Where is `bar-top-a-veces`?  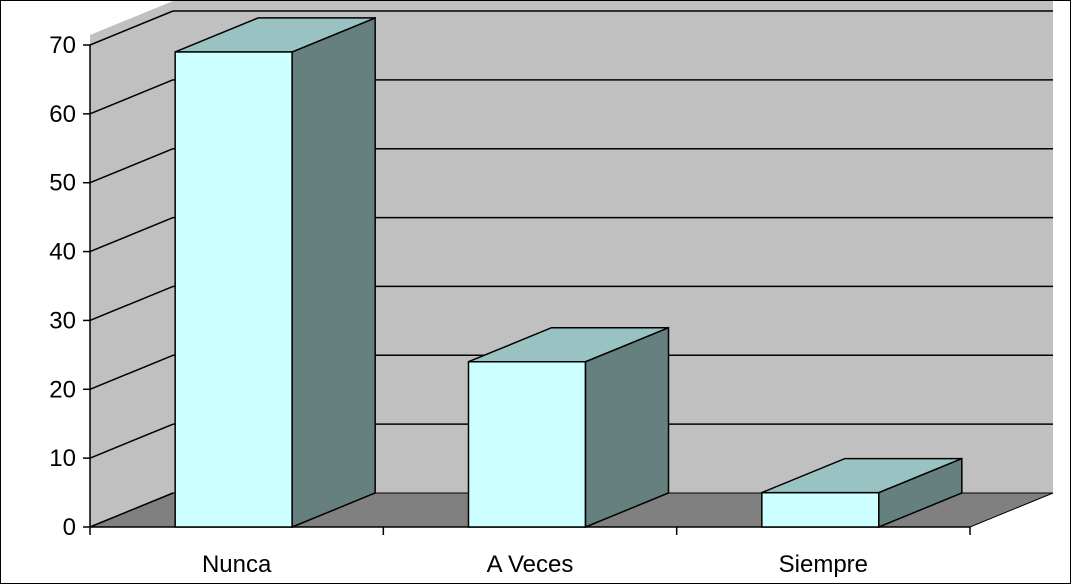 bar-top-a-veces is located at coordinates (568, 344).